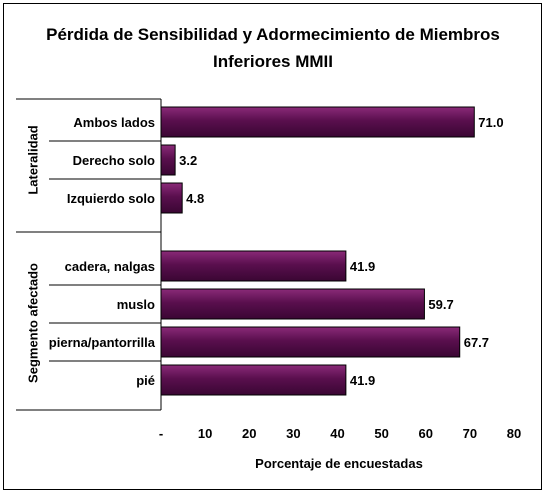 This screenshot has height=495, width=547. Describe the element at coordinates (293, 433) in the screenshot. I see `x-tick-label: 30` at that location.